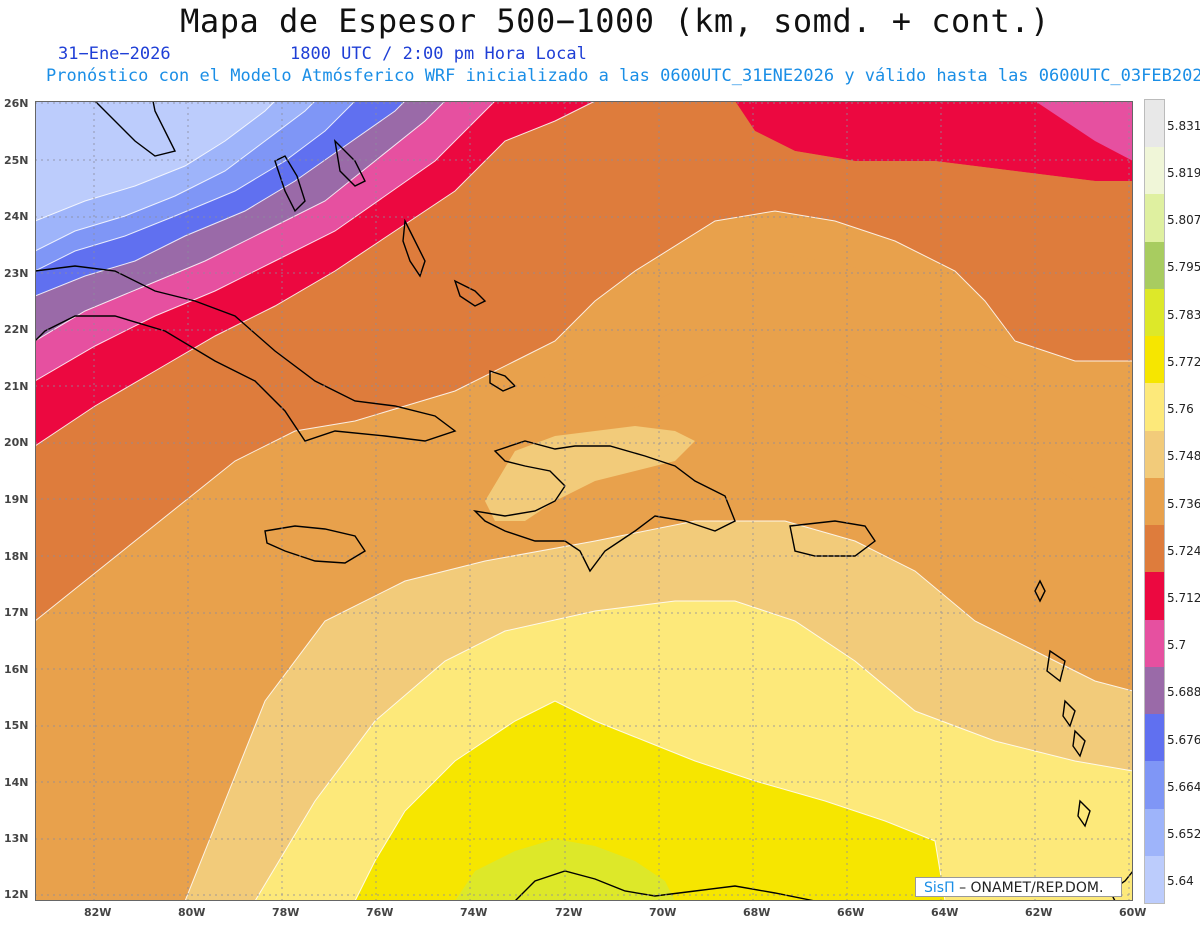 The image size is (1200, 927). I want to click on lat-label: 17N, so click(16, 612).